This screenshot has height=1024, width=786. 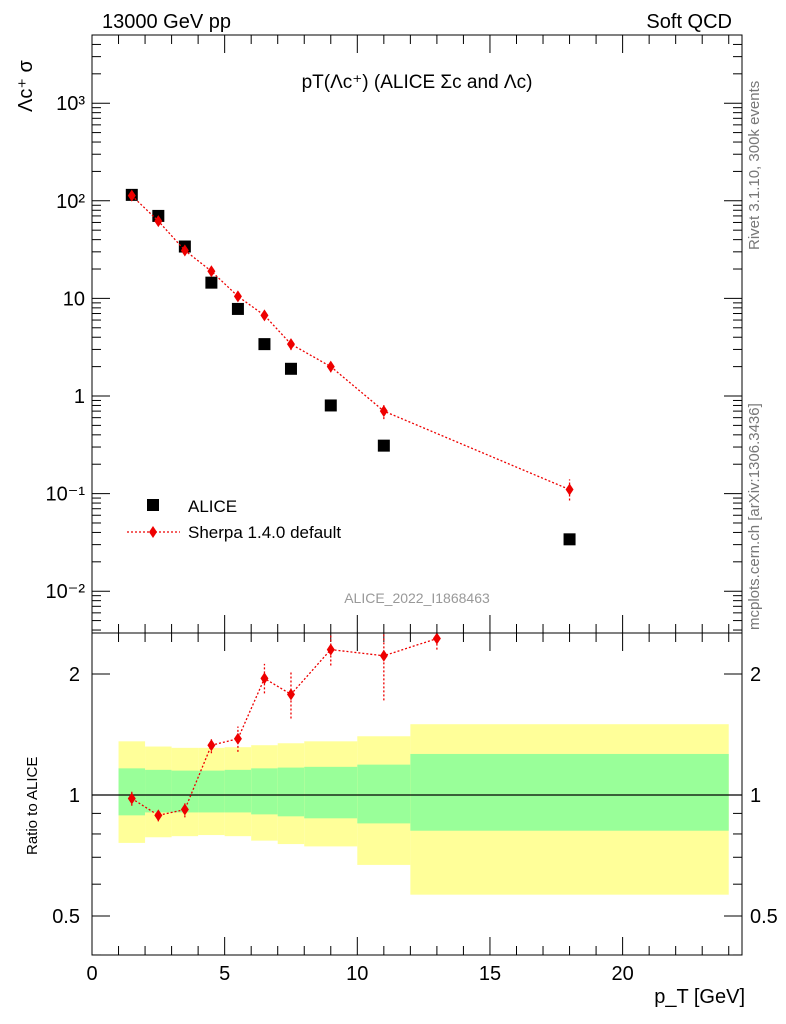 I want to click on x-tick-label: 20, so click(x=622, y=974).